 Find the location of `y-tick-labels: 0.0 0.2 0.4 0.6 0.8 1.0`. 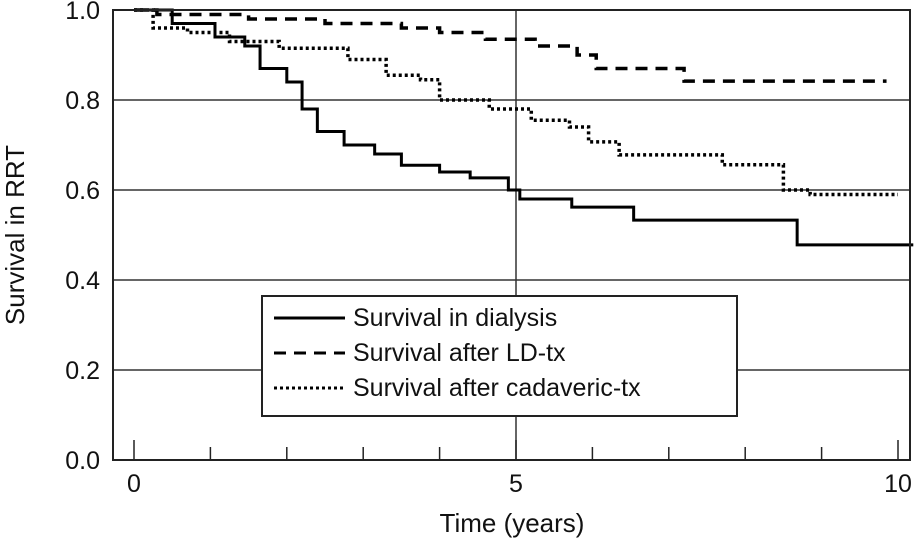

y-tick-labels: 0.0 0.2 0.4 0.6 0.8 1.0 is located at coordinates (82, 237).